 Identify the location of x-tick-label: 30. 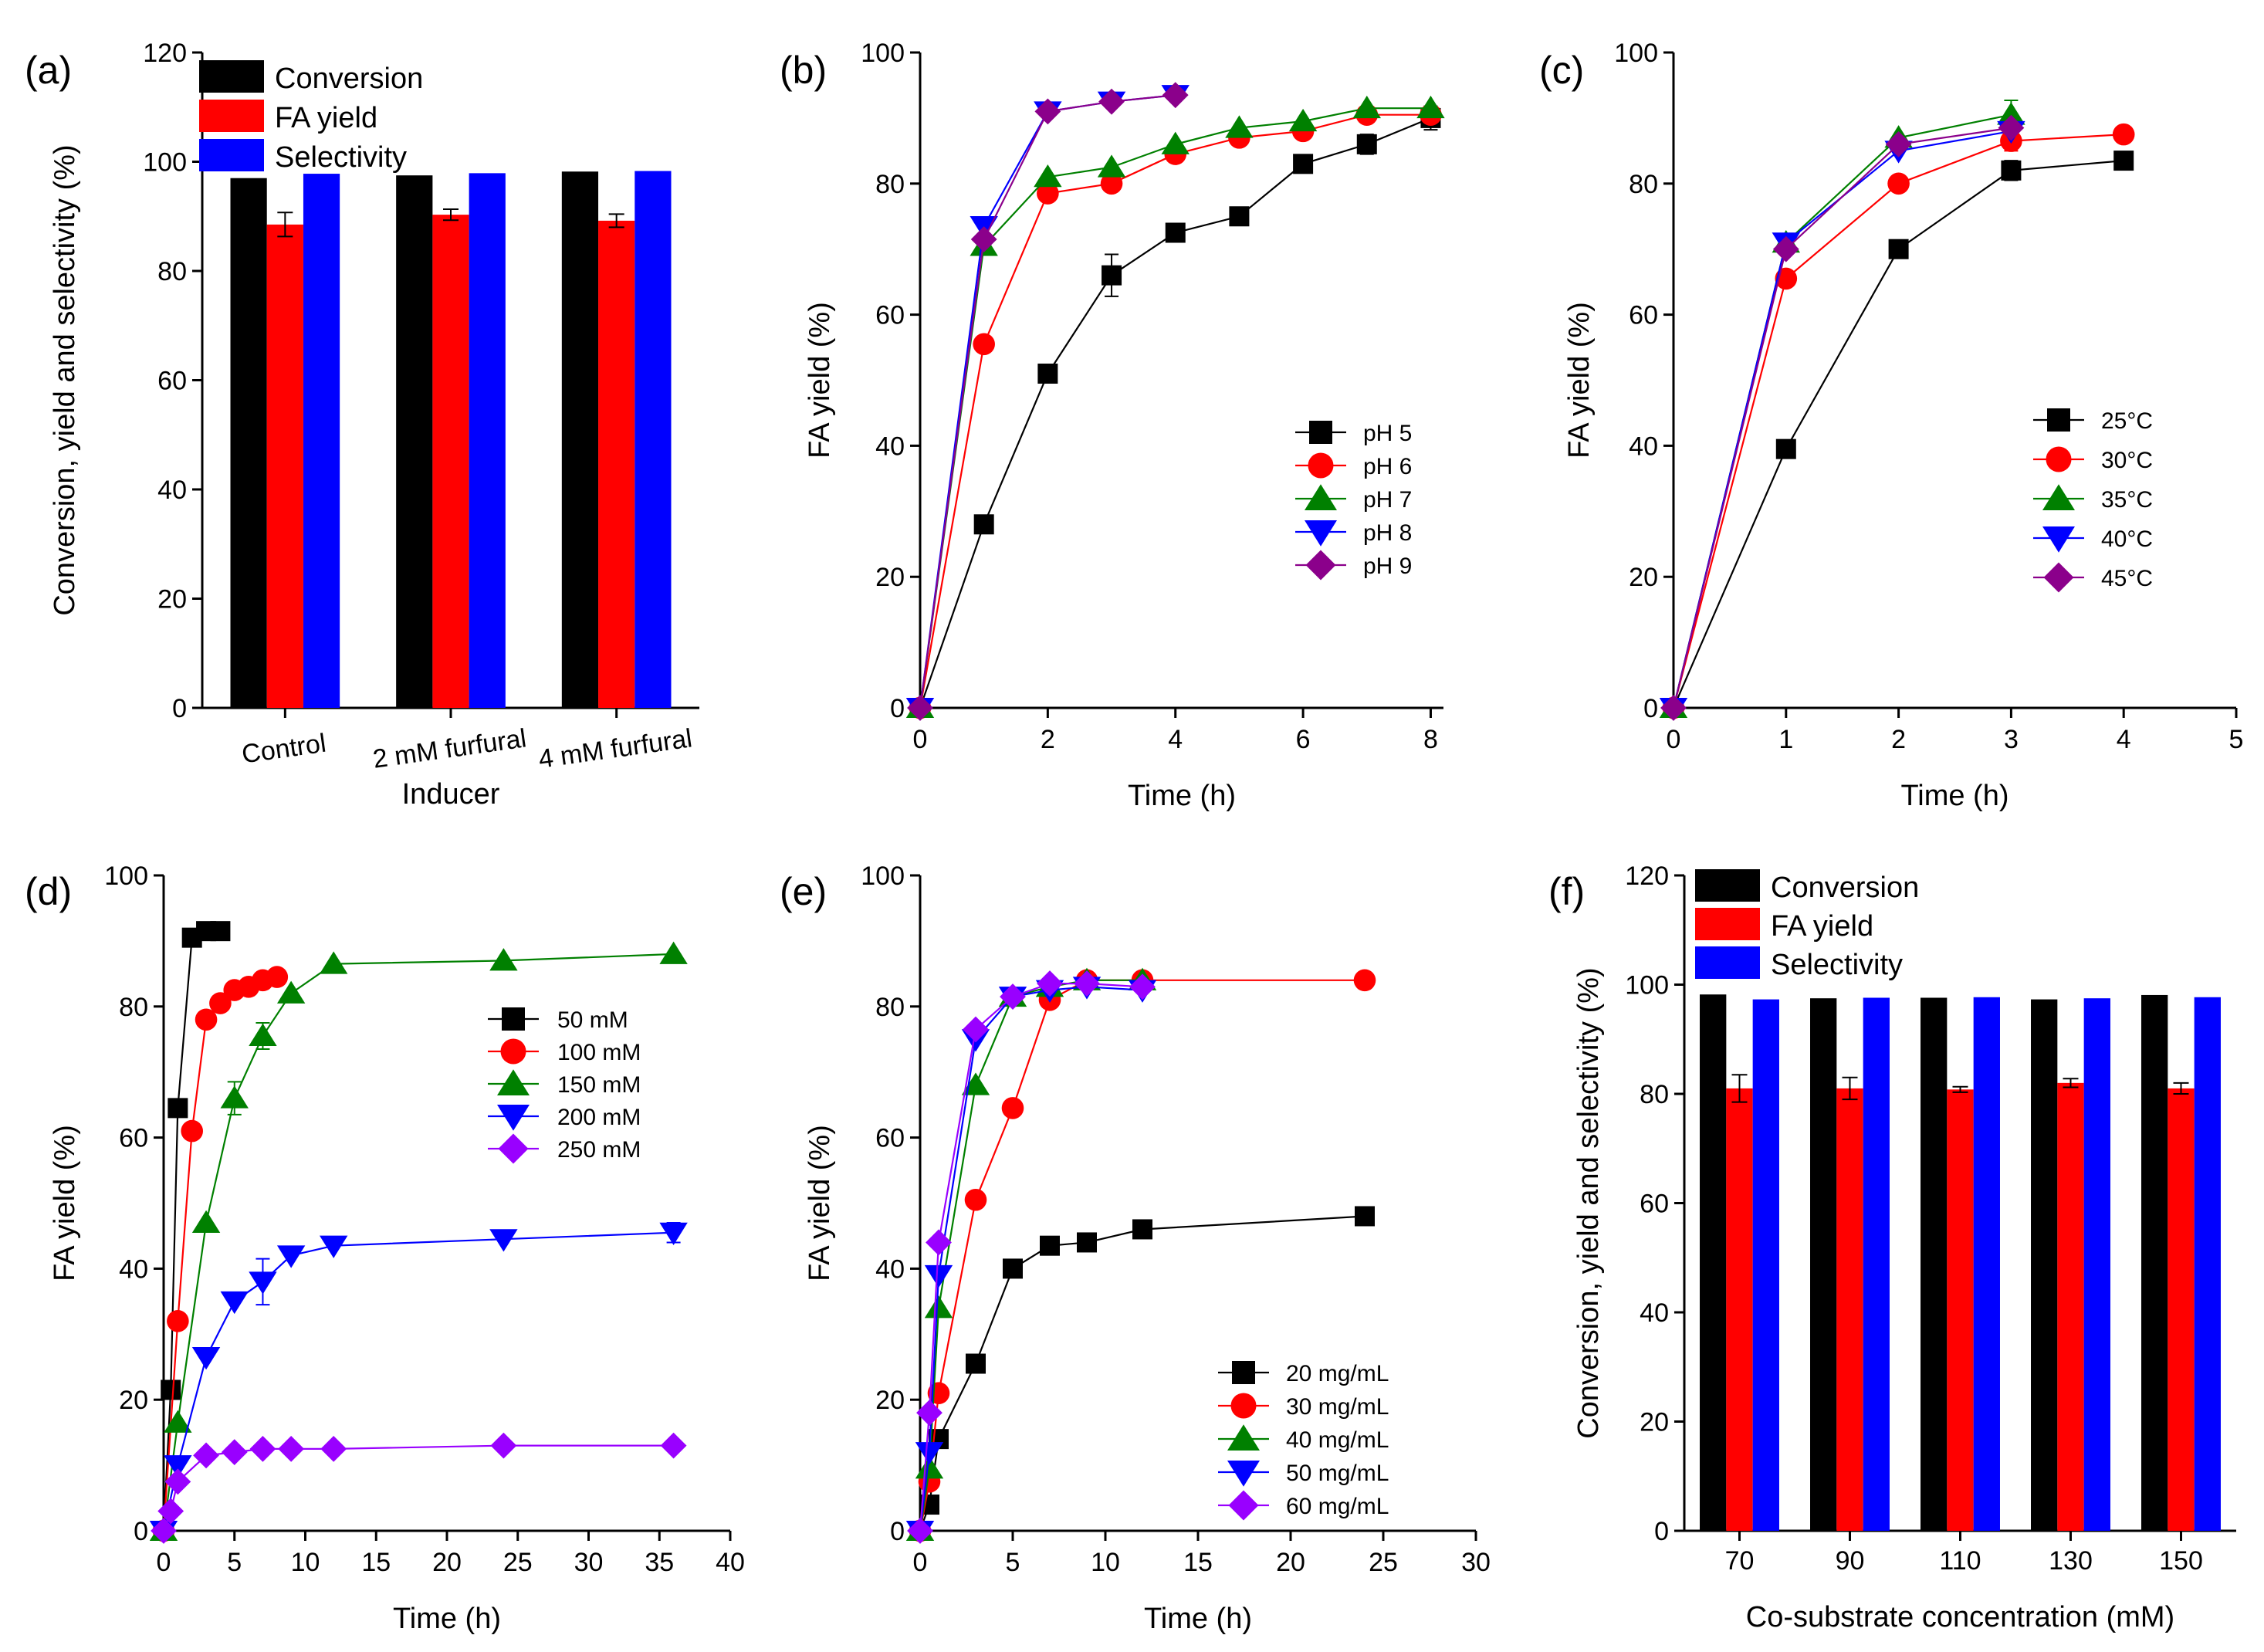
(1476, 1562).